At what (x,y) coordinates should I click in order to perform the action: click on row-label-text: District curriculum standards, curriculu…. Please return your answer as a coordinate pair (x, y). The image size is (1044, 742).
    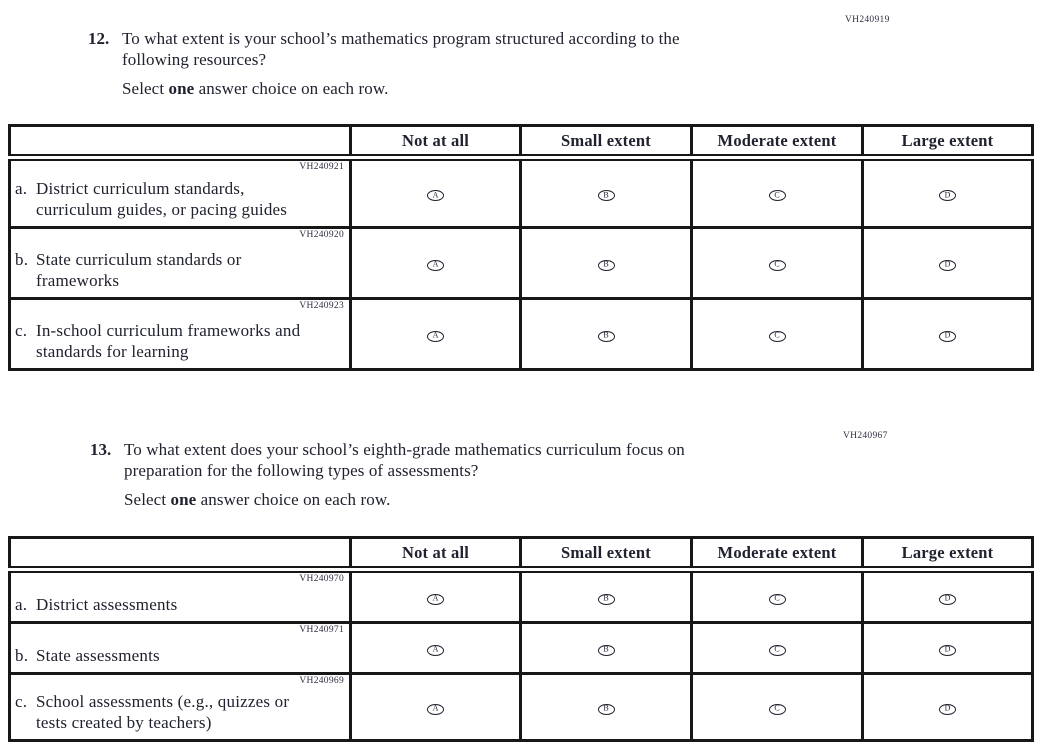
    Looking at the image, I should click on (162, 199).